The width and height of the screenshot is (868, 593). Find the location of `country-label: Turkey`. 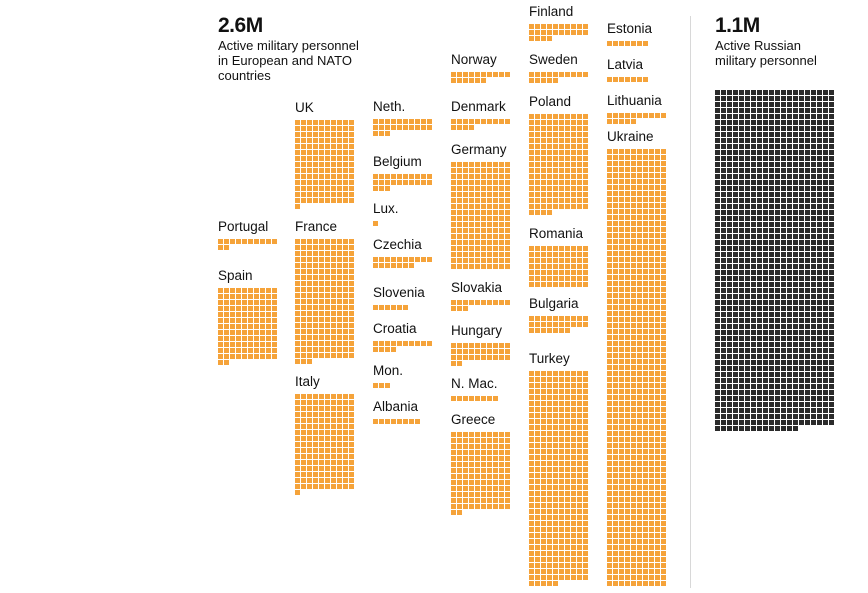

country-label: Turkey is located at coordinates (549, 358).